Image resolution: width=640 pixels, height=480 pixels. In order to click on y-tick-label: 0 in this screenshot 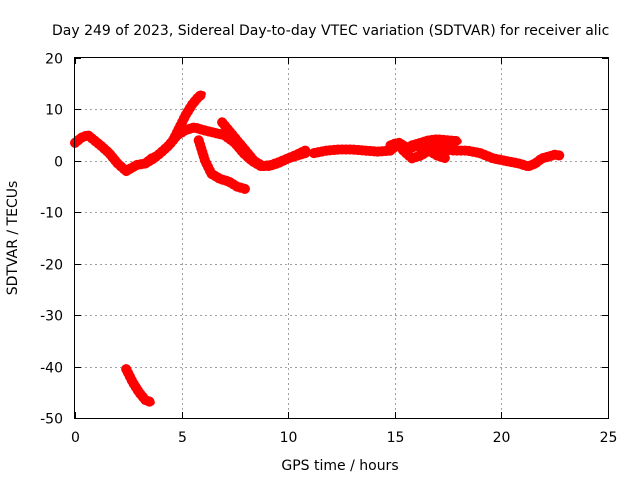, I will do `click(58, 163)`.